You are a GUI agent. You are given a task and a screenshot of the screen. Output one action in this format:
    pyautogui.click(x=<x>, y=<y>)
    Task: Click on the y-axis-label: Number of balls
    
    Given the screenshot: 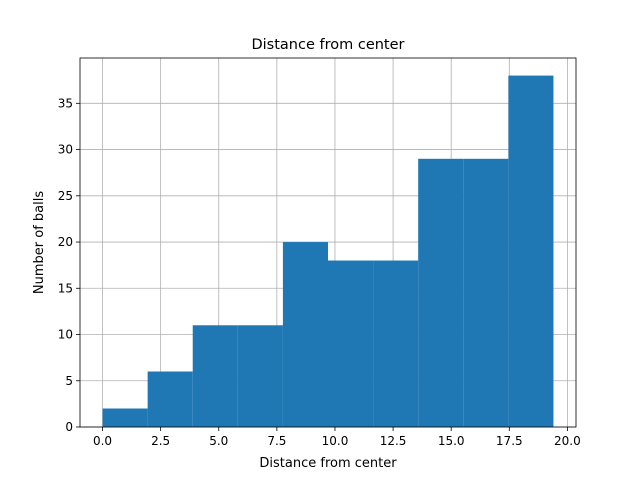 What is the action you would take?
    pyautogui.click(x=39, y=242)
    